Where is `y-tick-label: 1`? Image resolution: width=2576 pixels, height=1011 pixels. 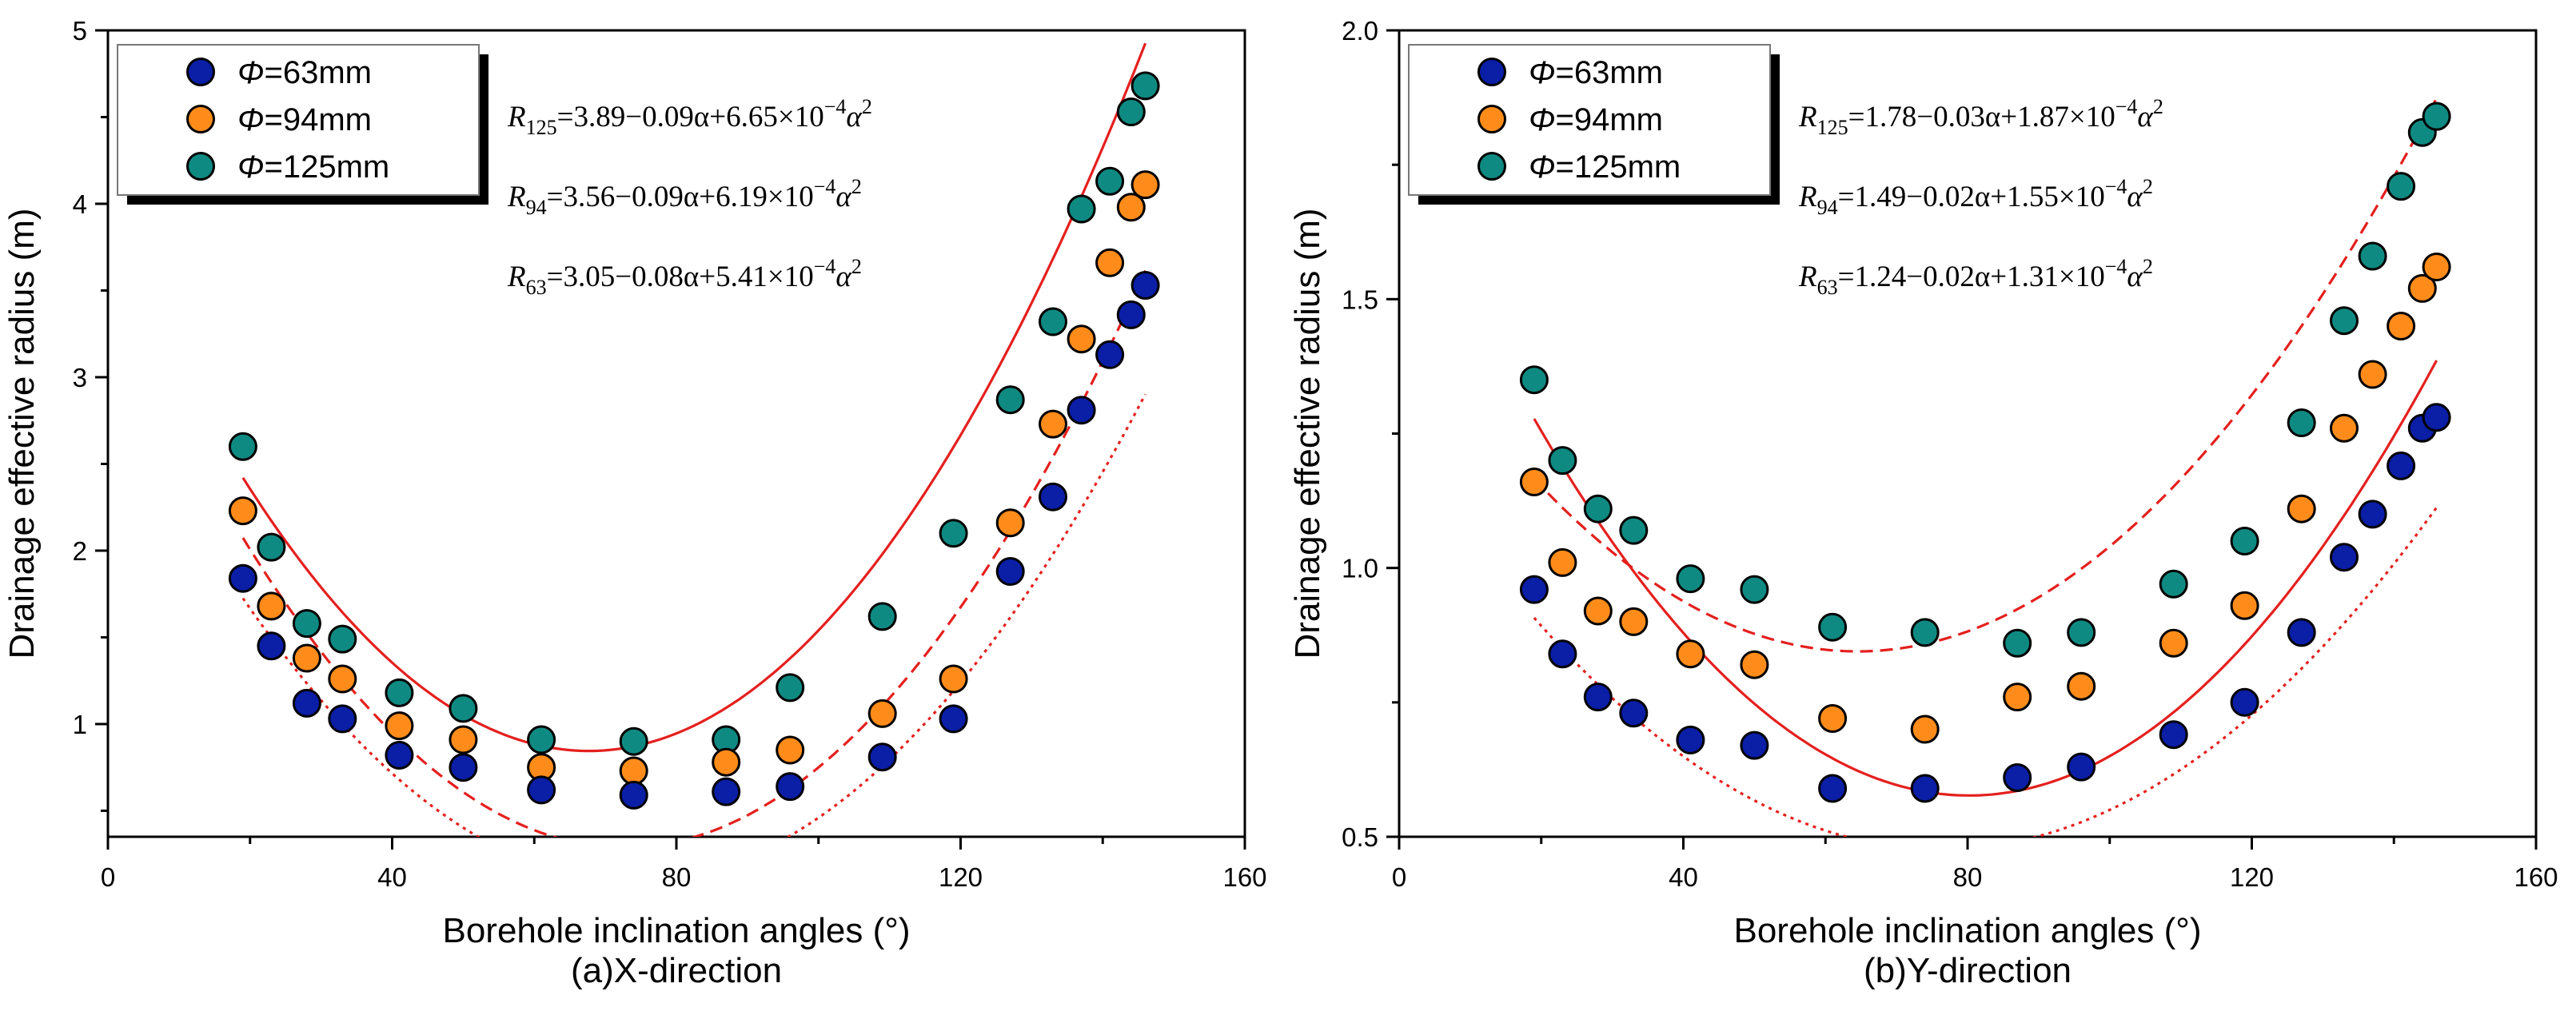 y-tick-label: 1 is located at coordinates (80, 724).